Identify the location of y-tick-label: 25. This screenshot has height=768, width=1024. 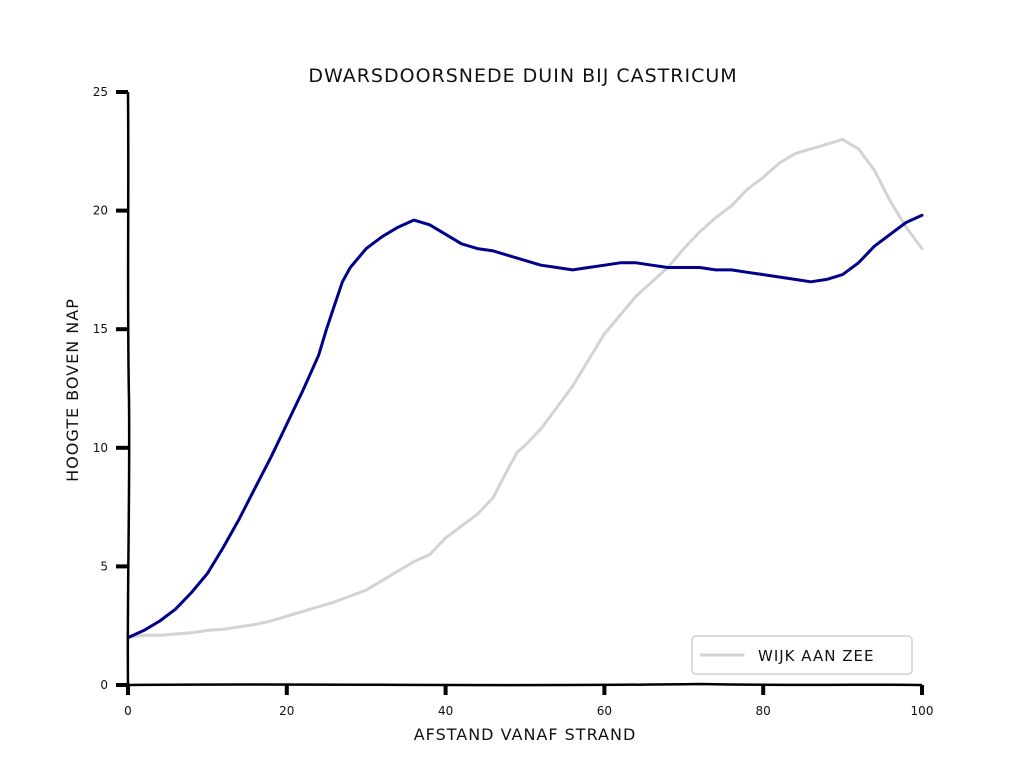
(100, 92).